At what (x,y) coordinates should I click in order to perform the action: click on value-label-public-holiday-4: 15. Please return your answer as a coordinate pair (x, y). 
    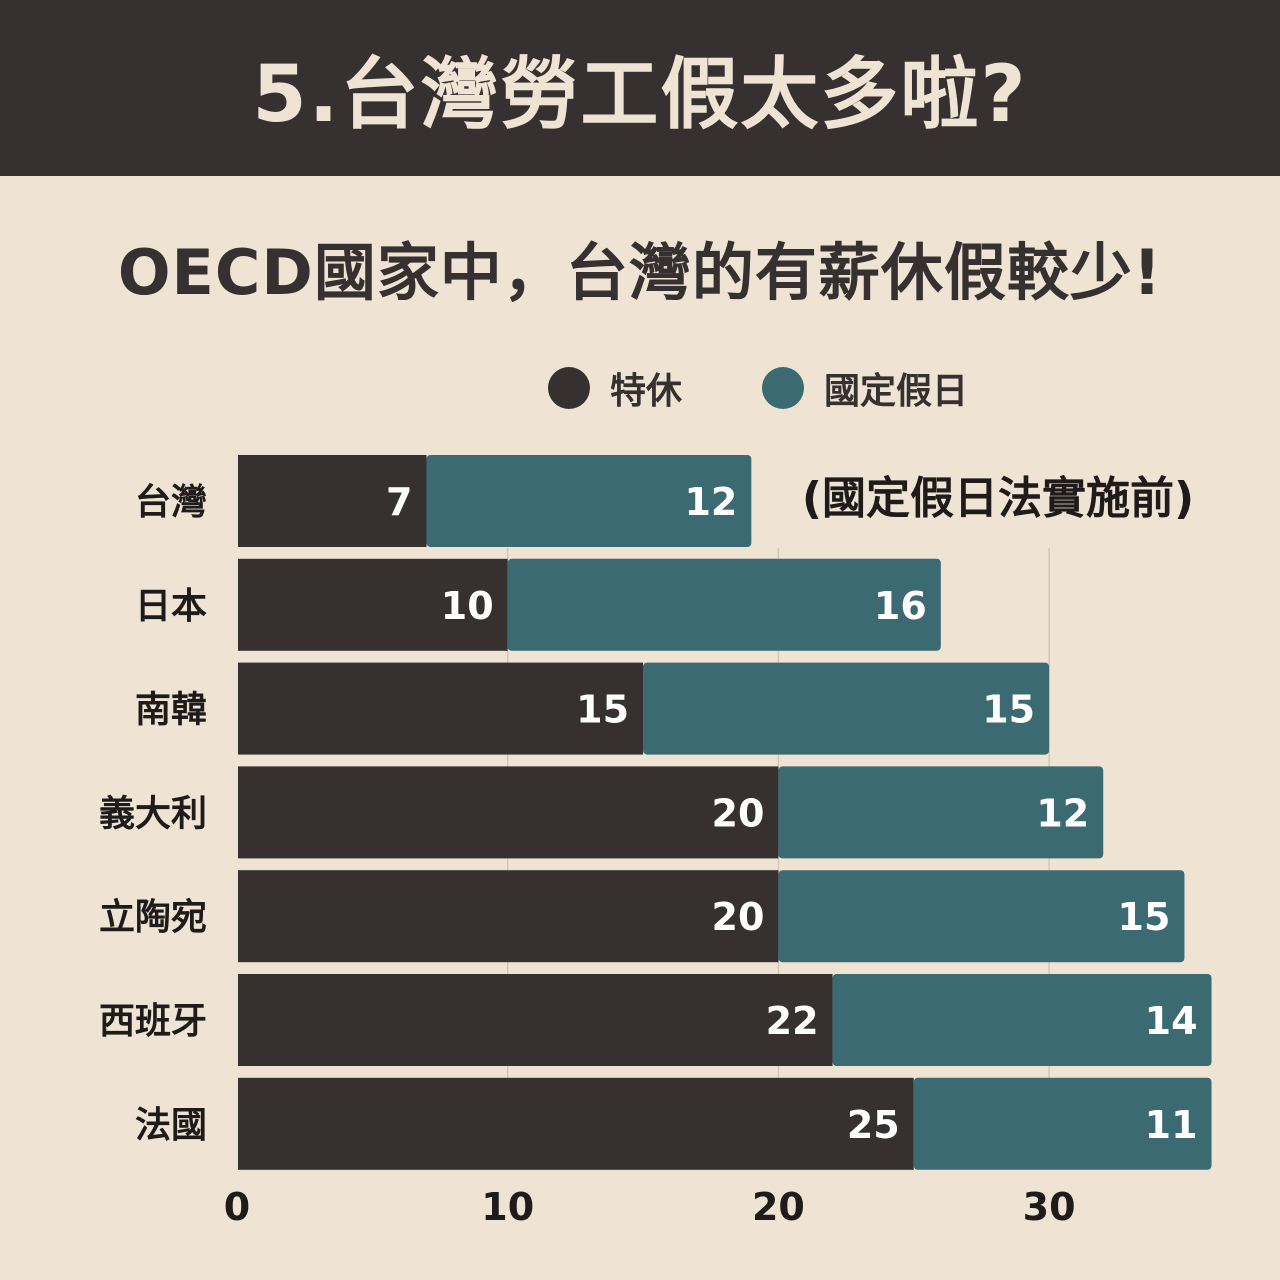
    Looking at the image, I should click on (1144, 917).